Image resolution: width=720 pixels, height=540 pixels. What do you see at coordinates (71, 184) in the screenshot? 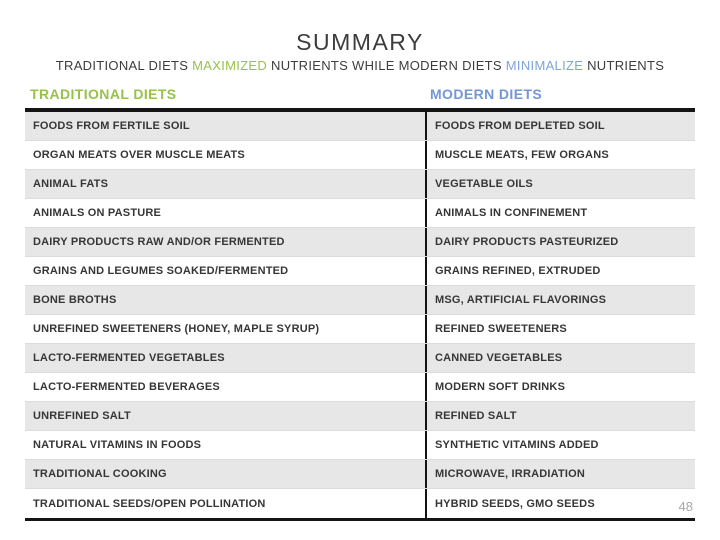
I see `cell-traditional: ANIMAL FATS` at bounding box center [71, 184].